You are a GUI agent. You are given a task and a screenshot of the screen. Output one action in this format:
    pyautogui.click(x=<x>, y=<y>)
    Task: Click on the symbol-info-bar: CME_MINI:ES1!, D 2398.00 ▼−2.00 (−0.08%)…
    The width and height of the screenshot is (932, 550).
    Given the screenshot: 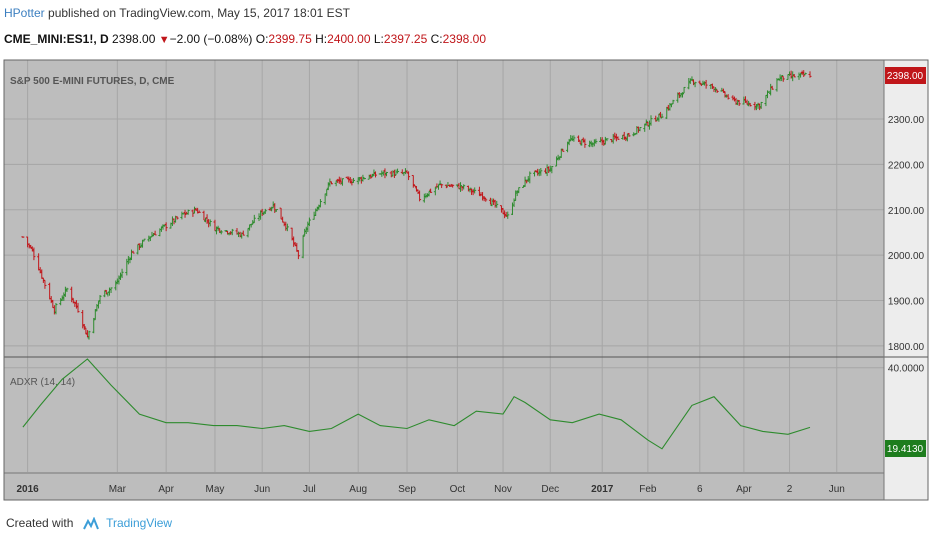 What is the action you would take?
    pyautogui.click(x=245, y=39)
    